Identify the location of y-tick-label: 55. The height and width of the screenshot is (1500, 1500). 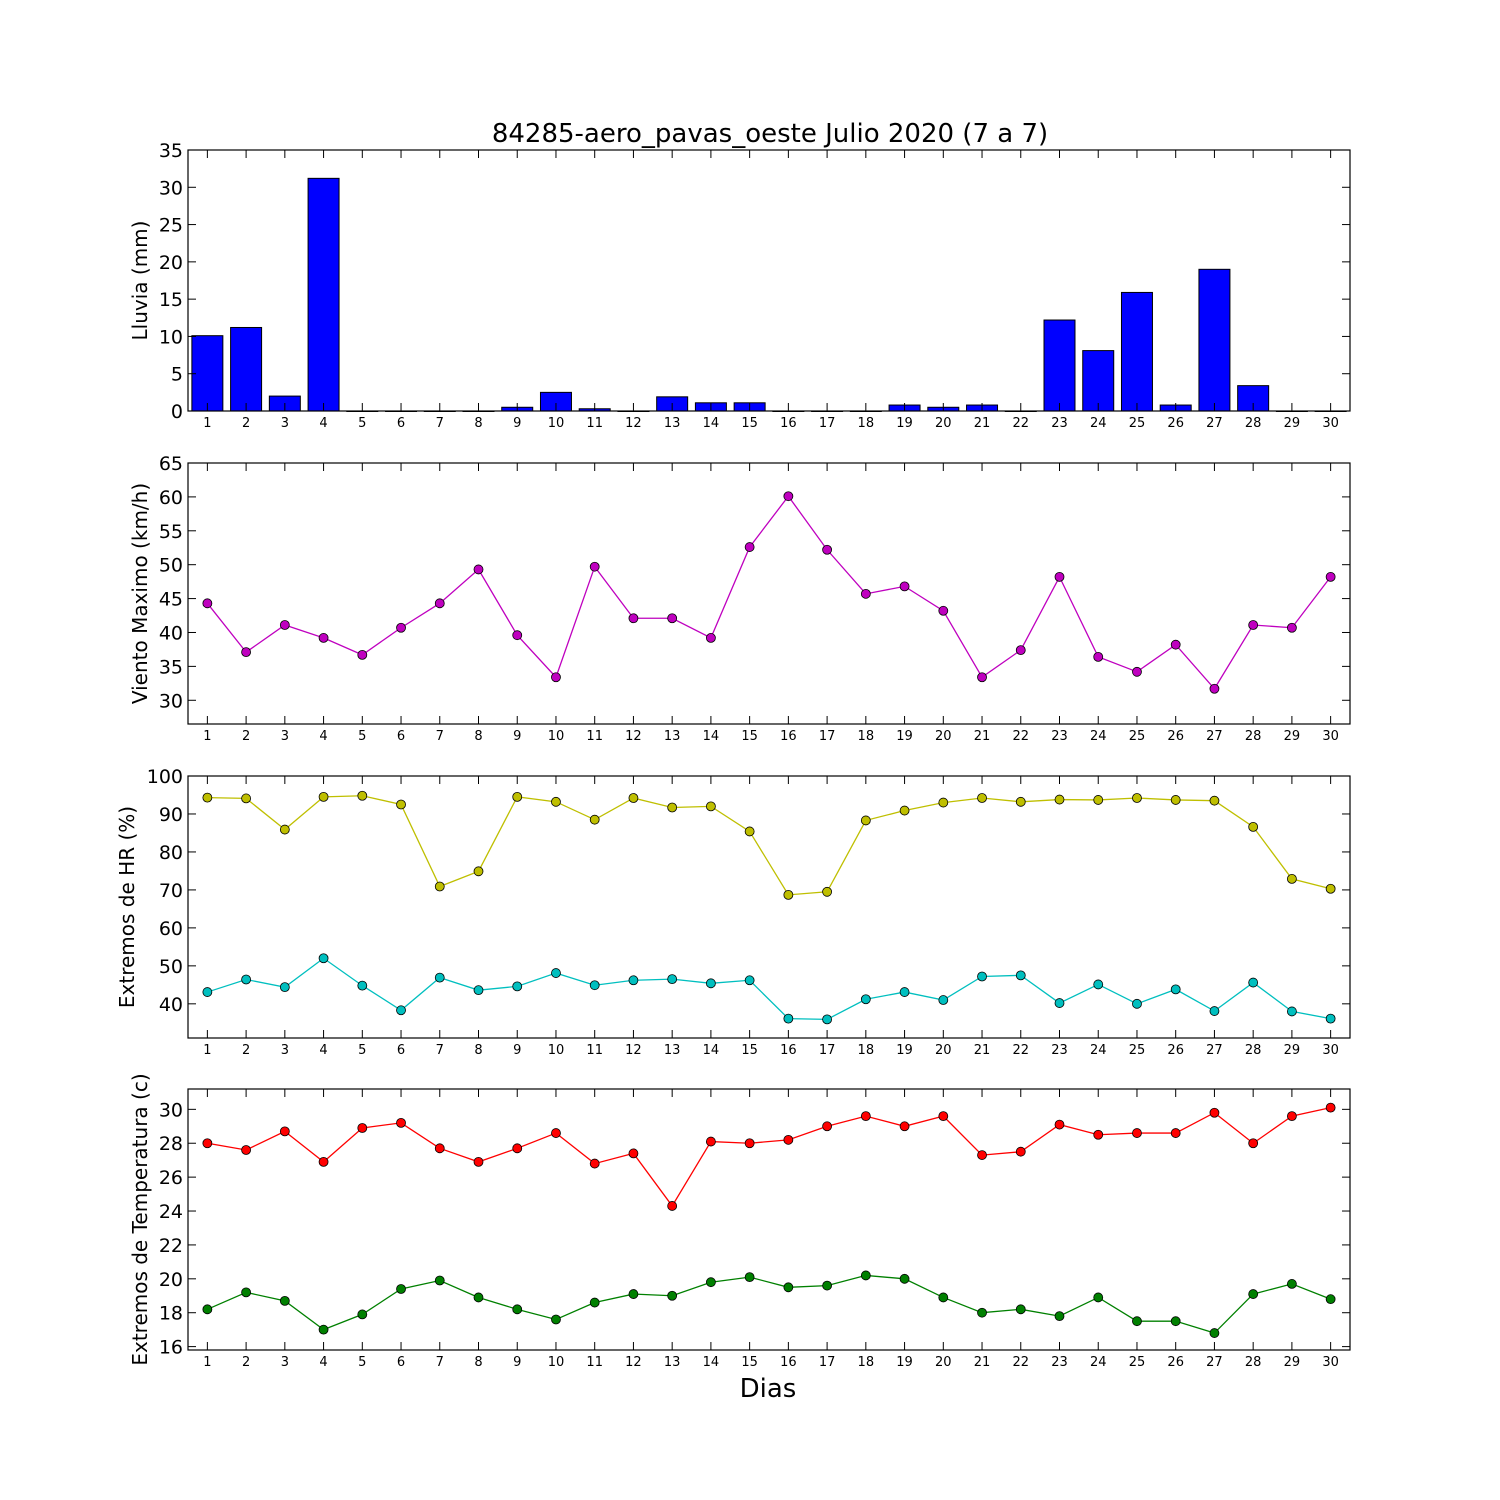
(171, 532).